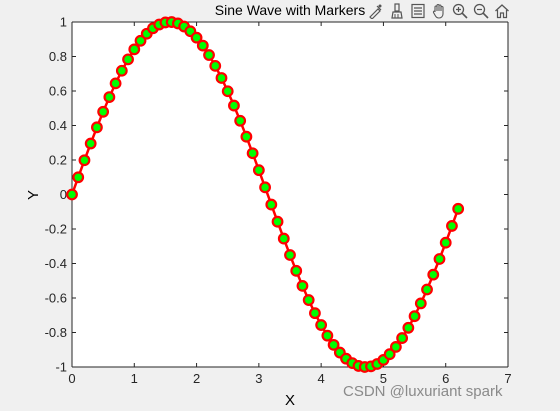 This screenshot has height=411, width=560. I want to click on x-axis-label: X, so click(290, 400).